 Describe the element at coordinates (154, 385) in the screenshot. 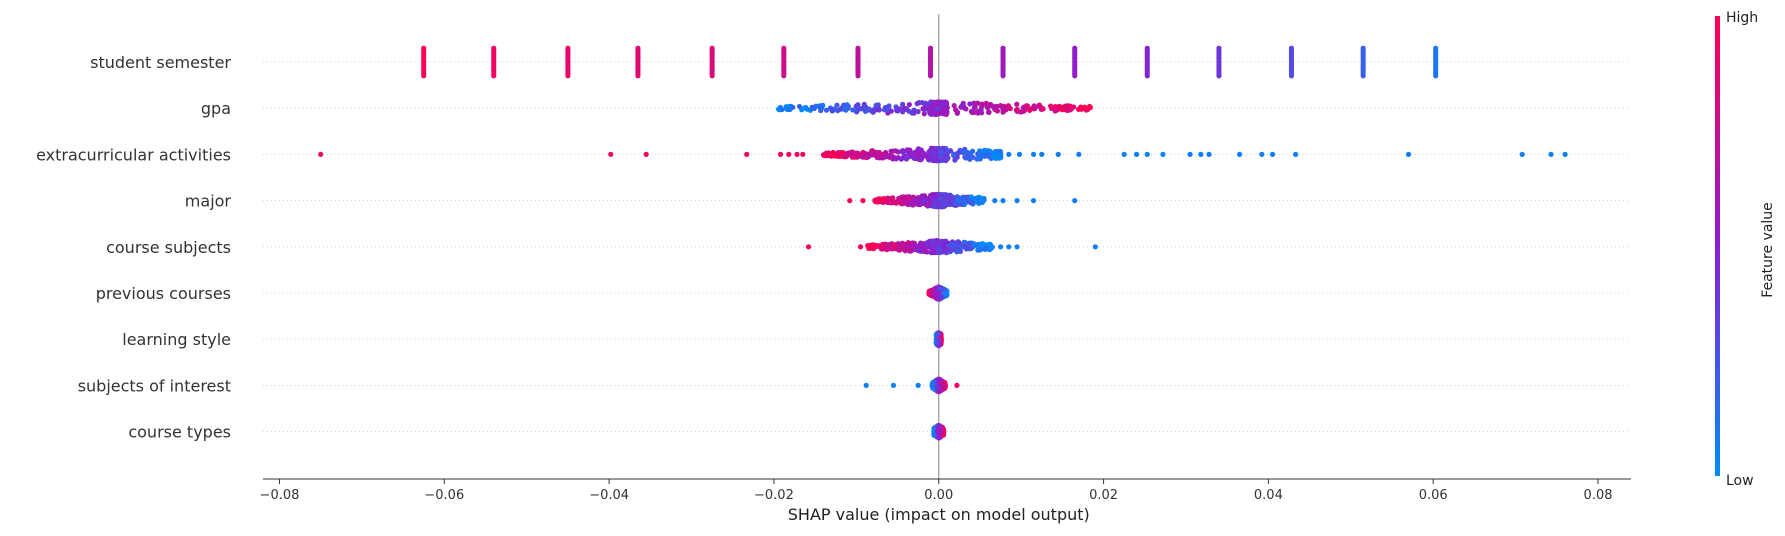

I see `feature-label: subjects of interest` at that location.